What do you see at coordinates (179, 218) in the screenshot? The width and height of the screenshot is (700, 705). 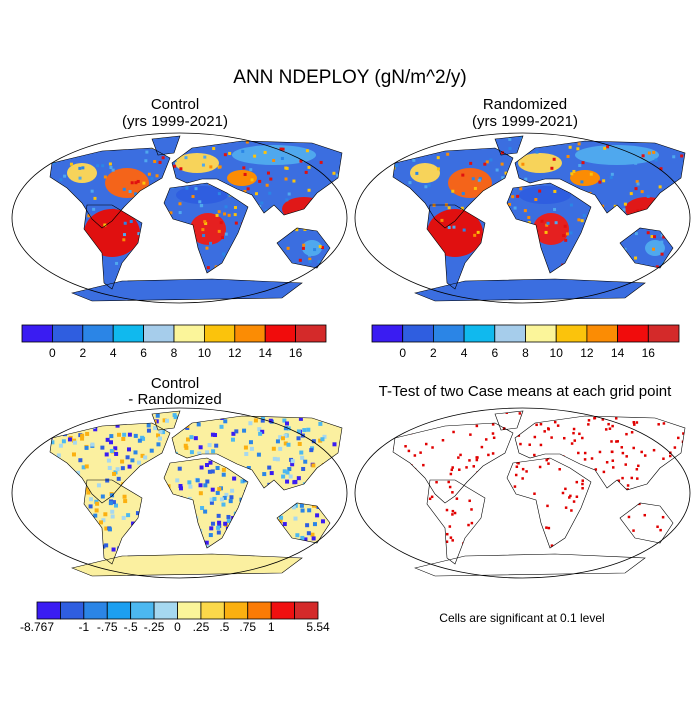 I see `map-border` at bounding box center [179, 218].